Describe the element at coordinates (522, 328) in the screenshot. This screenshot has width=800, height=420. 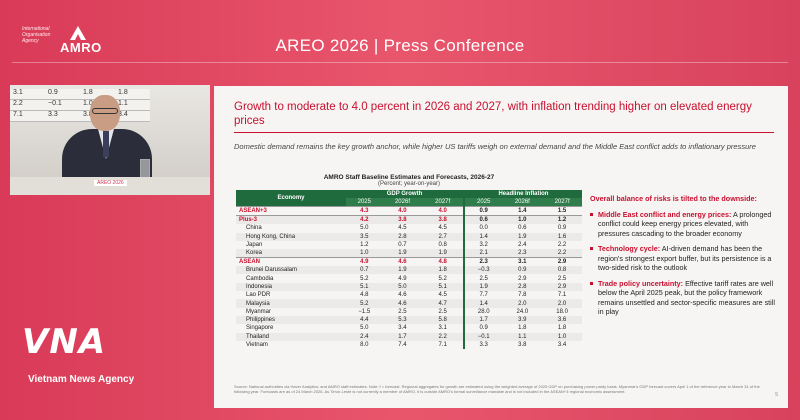
I see `inflation-cell: 1.8` at that location.